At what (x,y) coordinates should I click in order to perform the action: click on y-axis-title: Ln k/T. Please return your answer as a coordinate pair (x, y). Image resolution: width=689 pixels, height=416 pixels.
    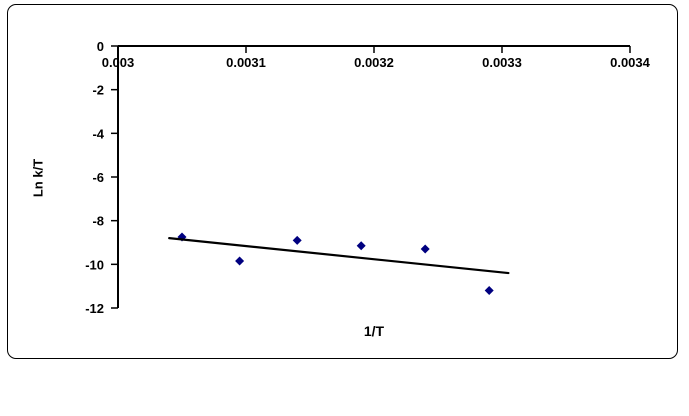
    Looking at the image, I should click on (38, 178).